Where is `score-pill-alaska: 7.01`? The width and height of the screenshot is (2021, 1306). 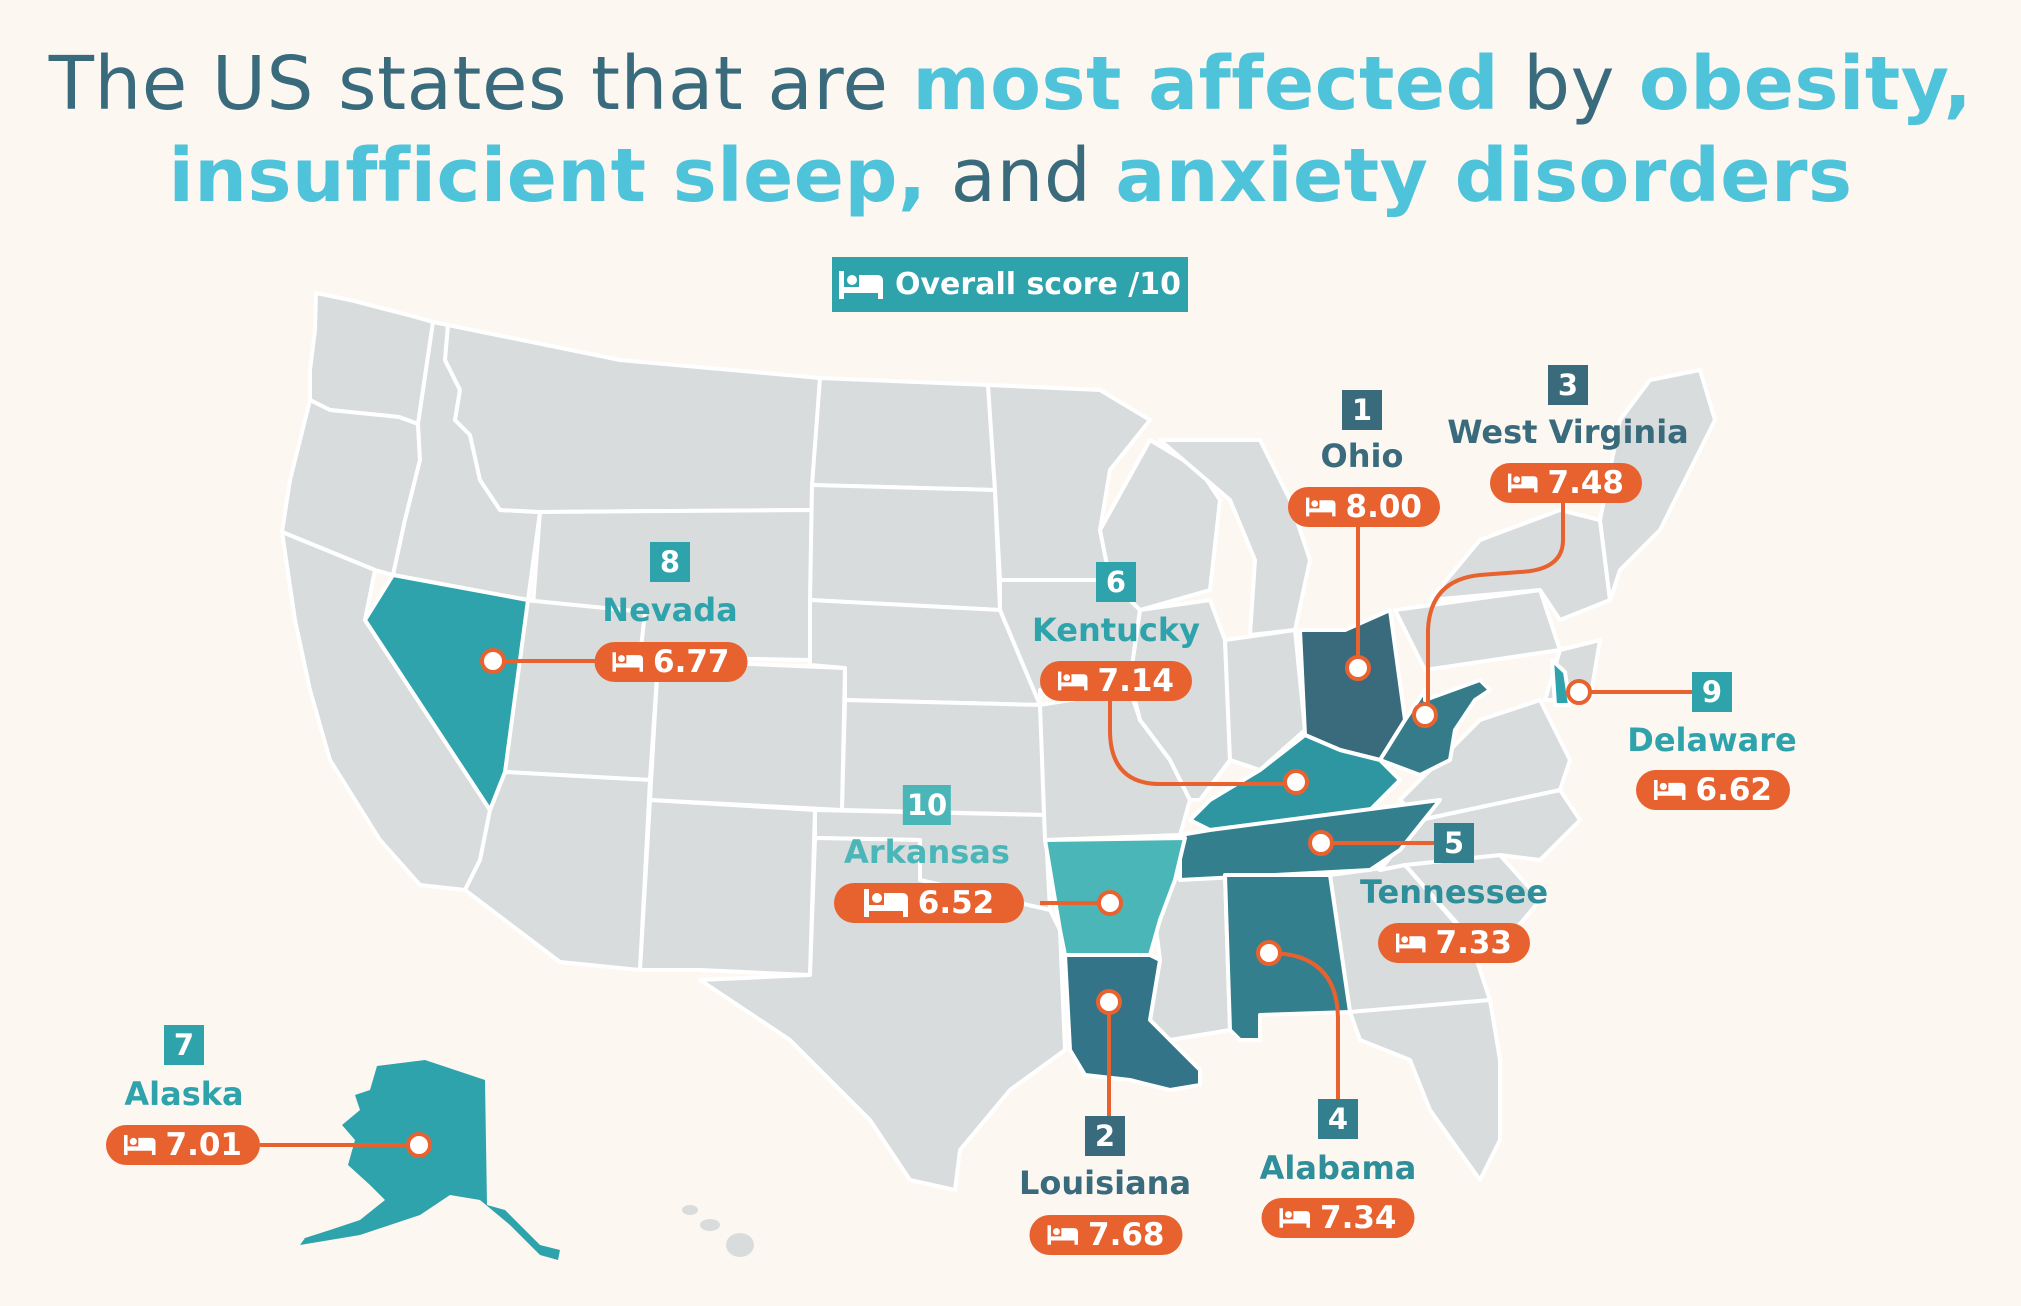 score-pill-alaska: 7.01 is located at coordinates (183, 1145).